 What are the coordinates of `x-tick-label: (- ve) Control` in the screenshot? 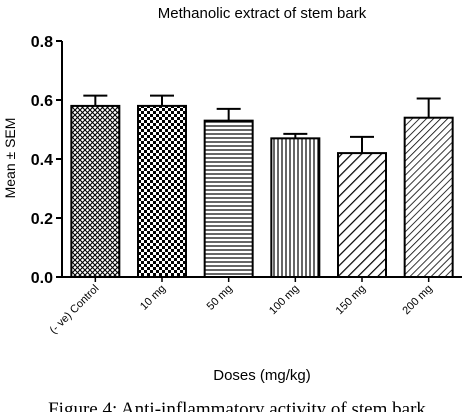 It's located at (75, 310).